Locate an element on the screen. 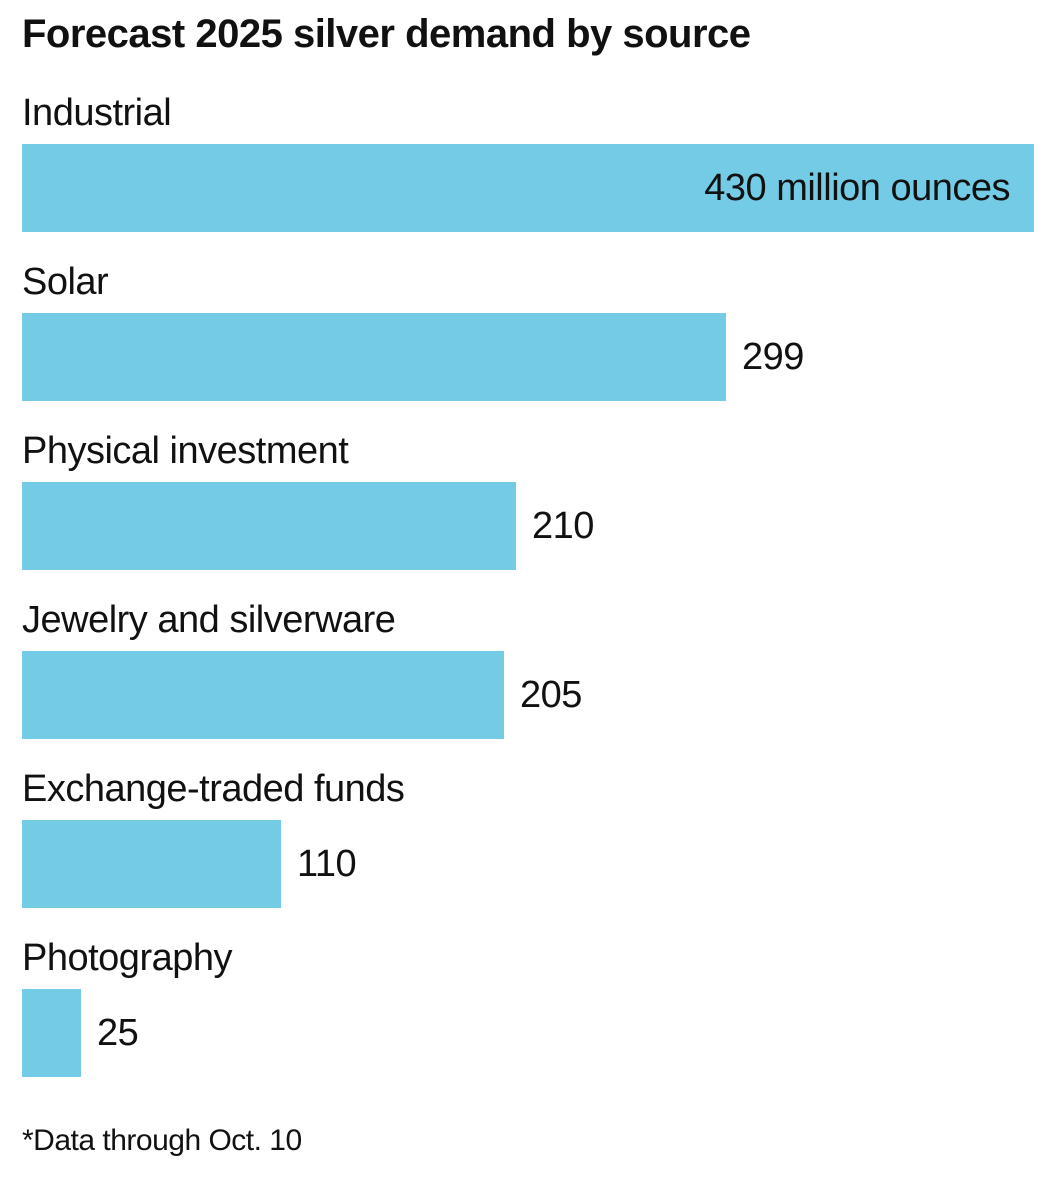  category-label: Industrial is located at coordinates (97, 113).